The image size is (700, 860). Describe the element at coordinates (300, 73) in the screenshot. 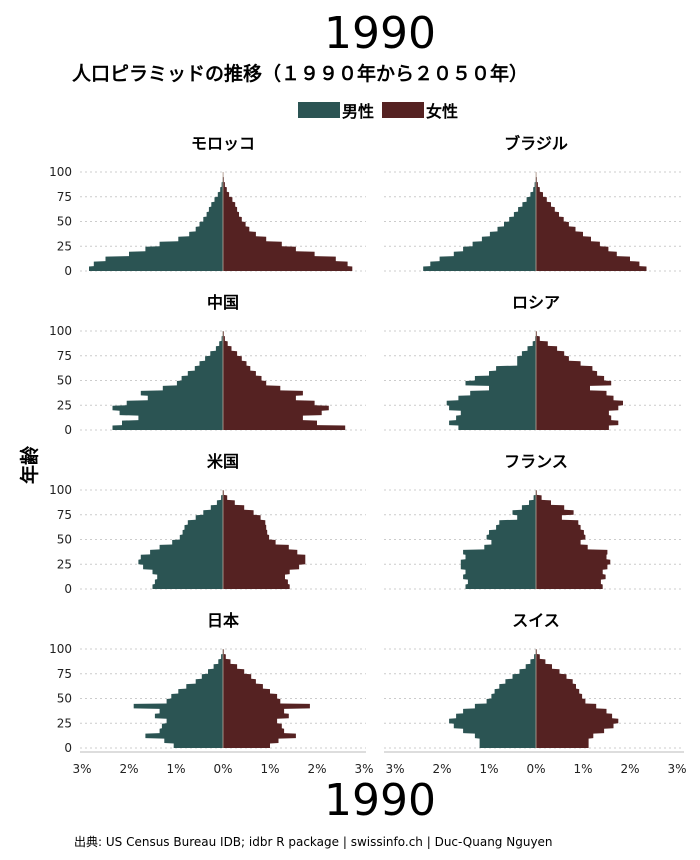

I see `chart-subtitle: 人口ピラミッドの推移（１９９０年から２０５０年）` at that location.